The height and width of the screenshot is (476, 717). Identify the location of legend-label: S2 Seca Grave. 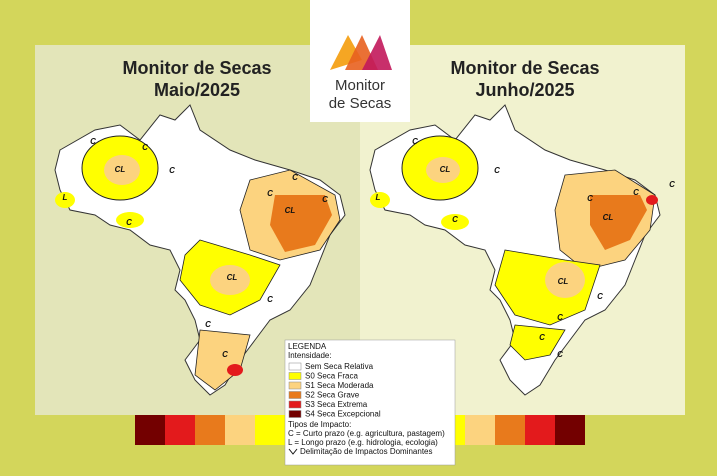
(332, 395).